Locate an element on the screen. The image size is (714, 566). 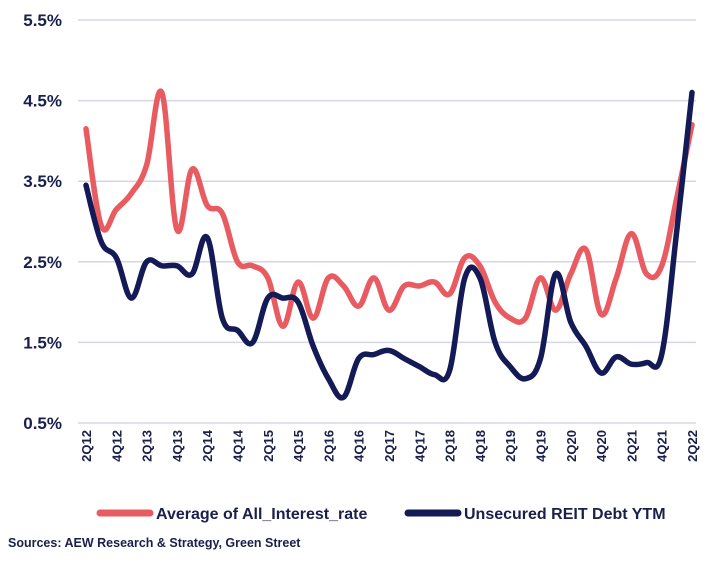
y-tick-label: 3.5% is located at coordinates (42, 181).